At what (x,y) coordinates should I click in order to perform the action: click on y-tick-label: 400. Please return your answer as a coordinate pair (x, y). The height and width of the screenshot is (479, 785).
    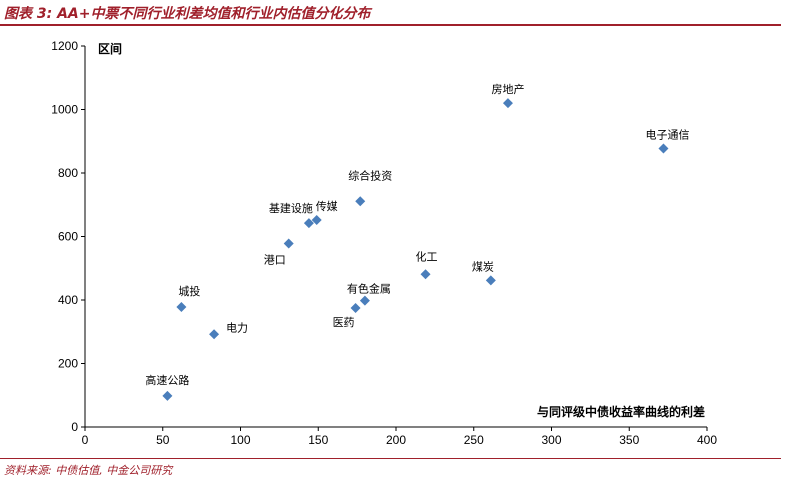
    Looking at the image, I should click on (68, 300).